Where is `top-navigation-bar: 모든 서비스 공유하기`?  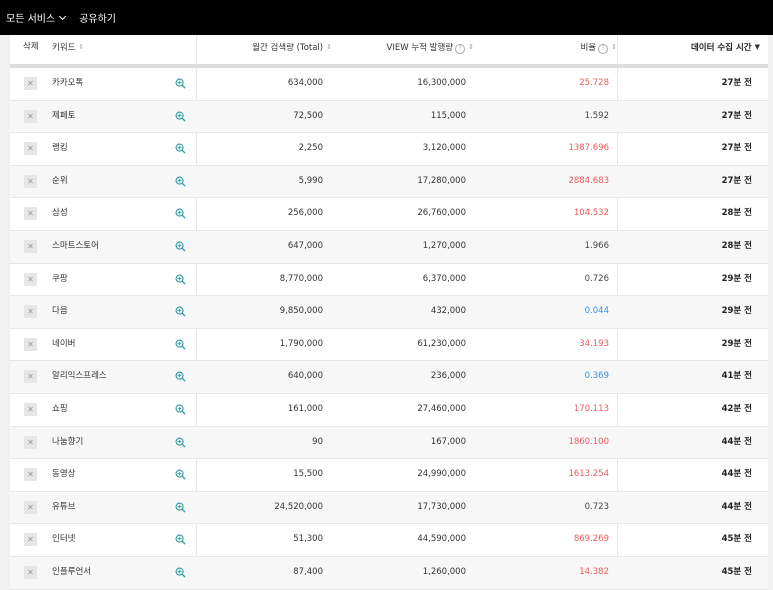 top-navigation-bar: 모든 서비스 공유하기 is located at coordinates (386, 17).